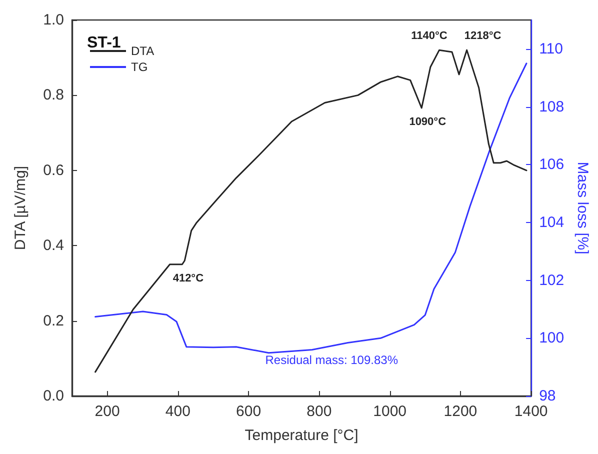  Describe the element at coordinates (461, 411) in the screenshot. I see `x-tick-label: 1200` at that location.